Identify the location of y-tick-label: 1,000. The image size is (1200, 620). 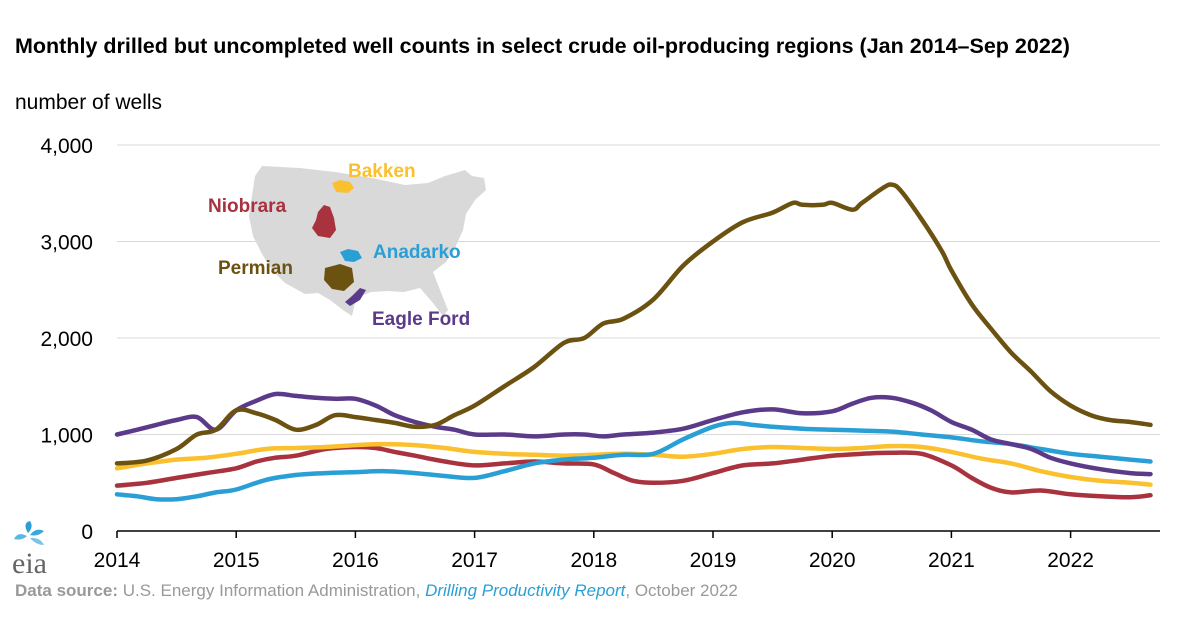
(66, 436).